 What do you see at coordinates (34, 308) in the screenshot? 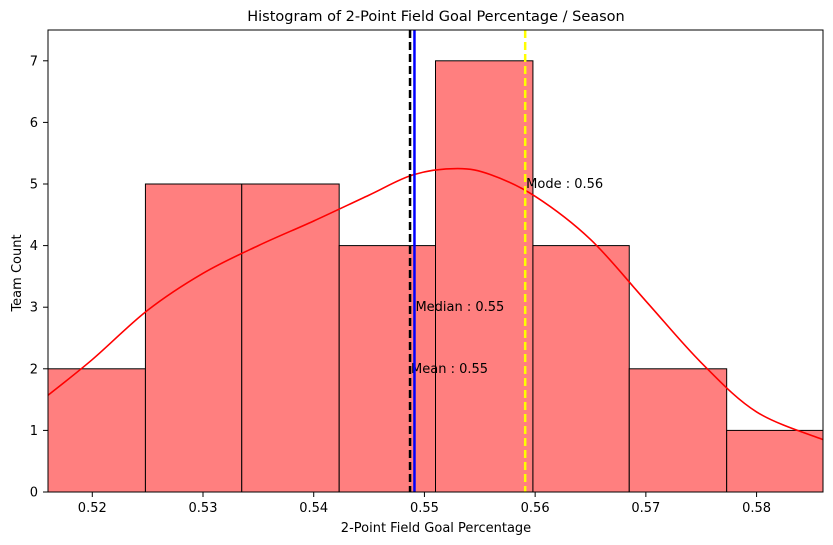
I see `y-tick-label-4: 3` at bounding box center [34, 308].